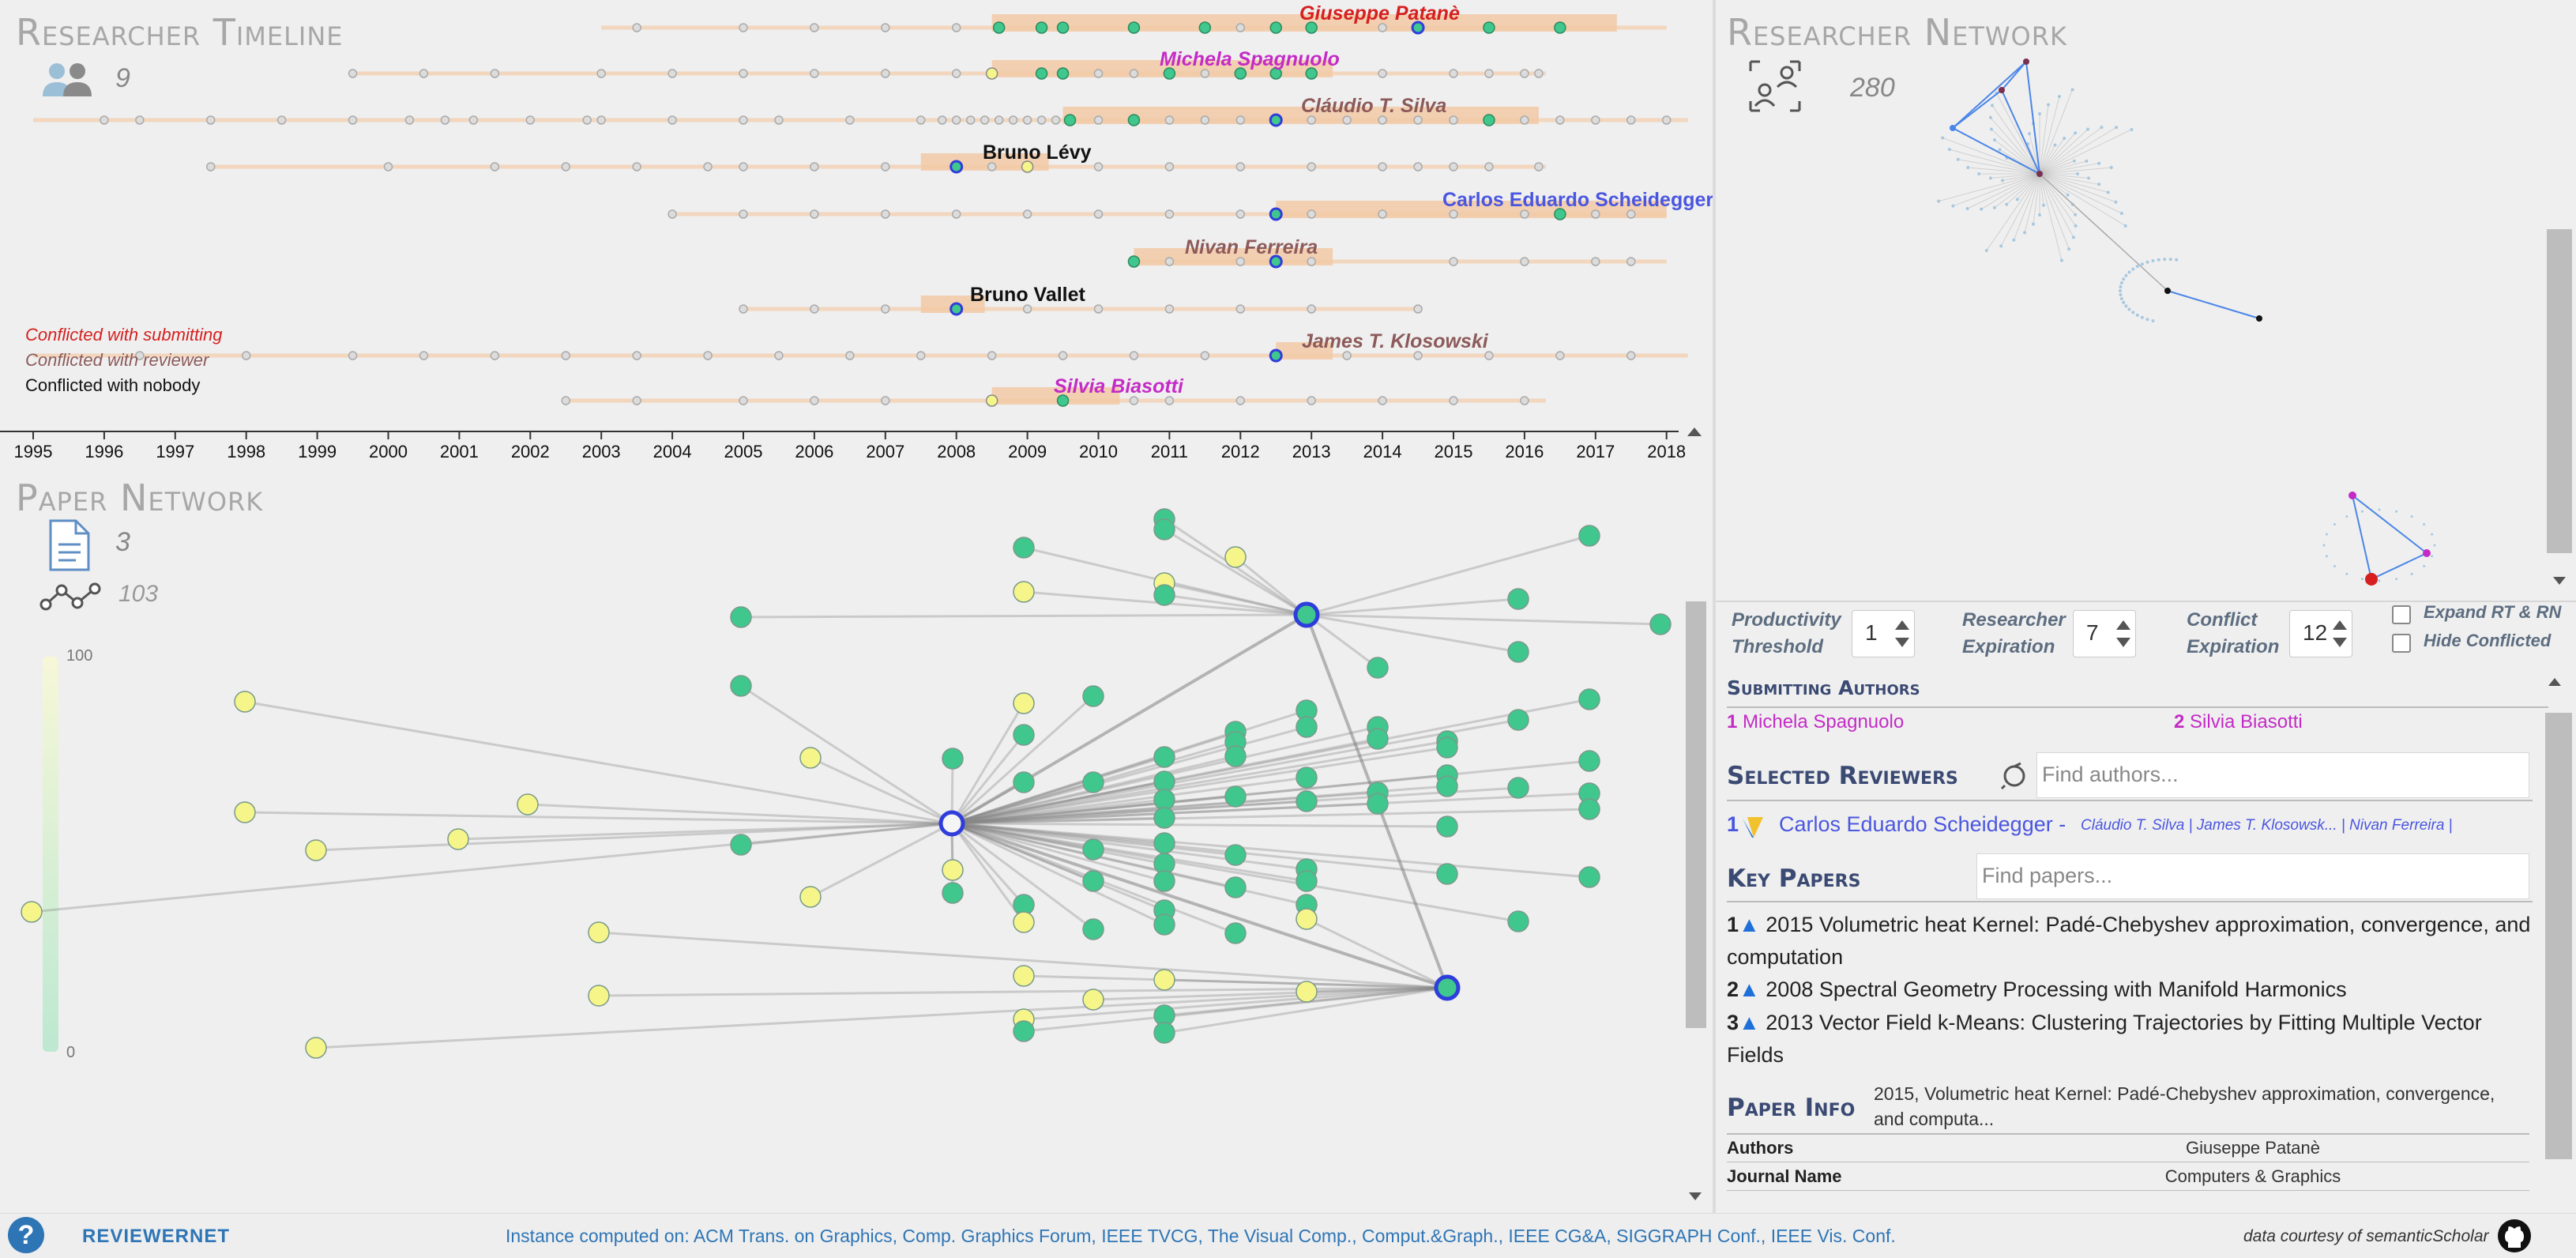 The image size is (2576, 1258). I want to click on refresh-icon, so click(2016, 776).